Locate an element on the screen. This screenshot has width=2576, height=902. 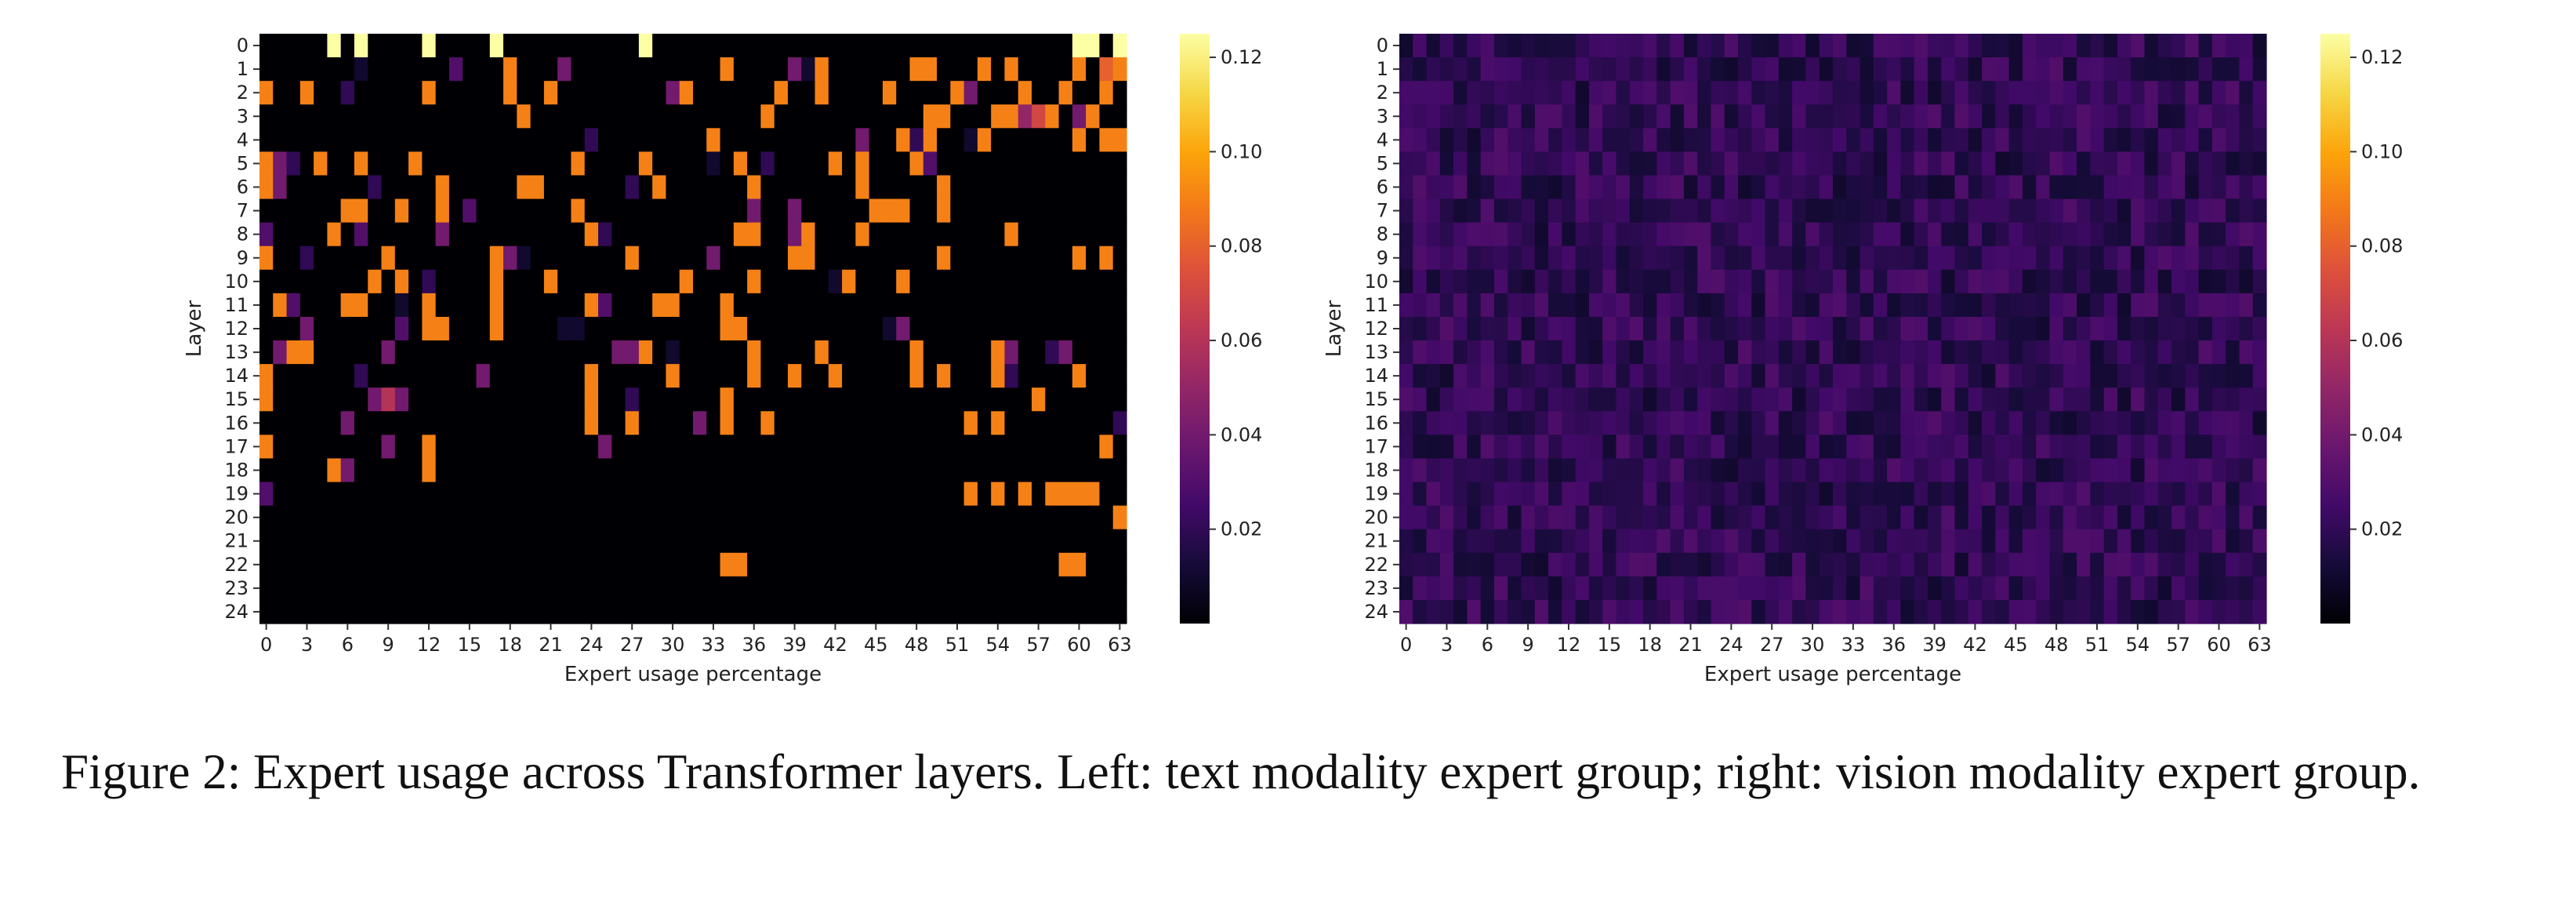
y-tick-label: 0 is located at coordinates (243, 45).